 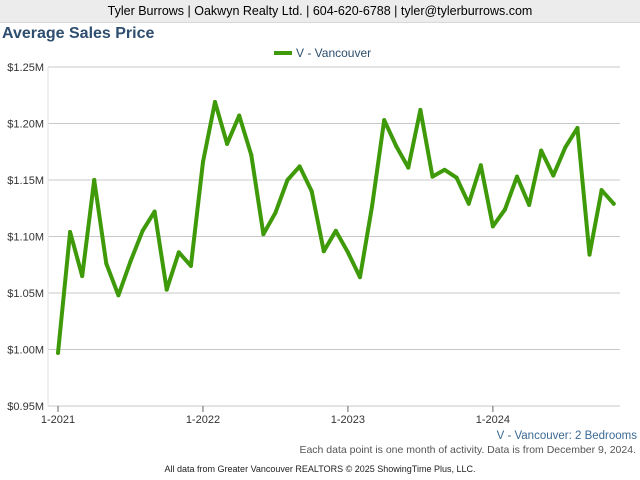 I want to click on y-tick-label: $1.20M, so click(x=25, y=125).